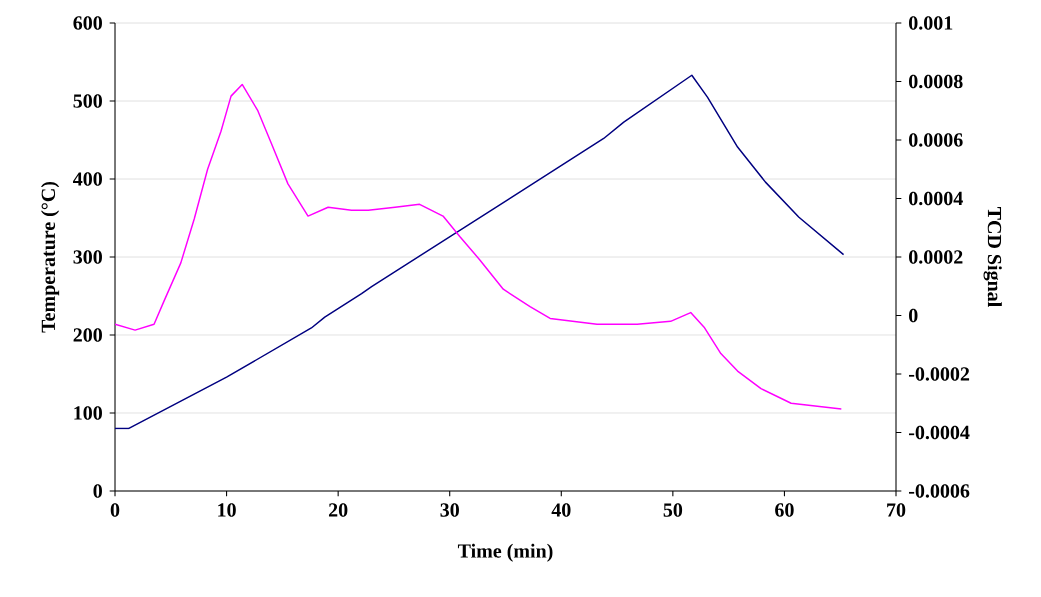  Describe the element at coordinates (88, 413) in the screenshot. I see `y-tick-label: 100` at that location.